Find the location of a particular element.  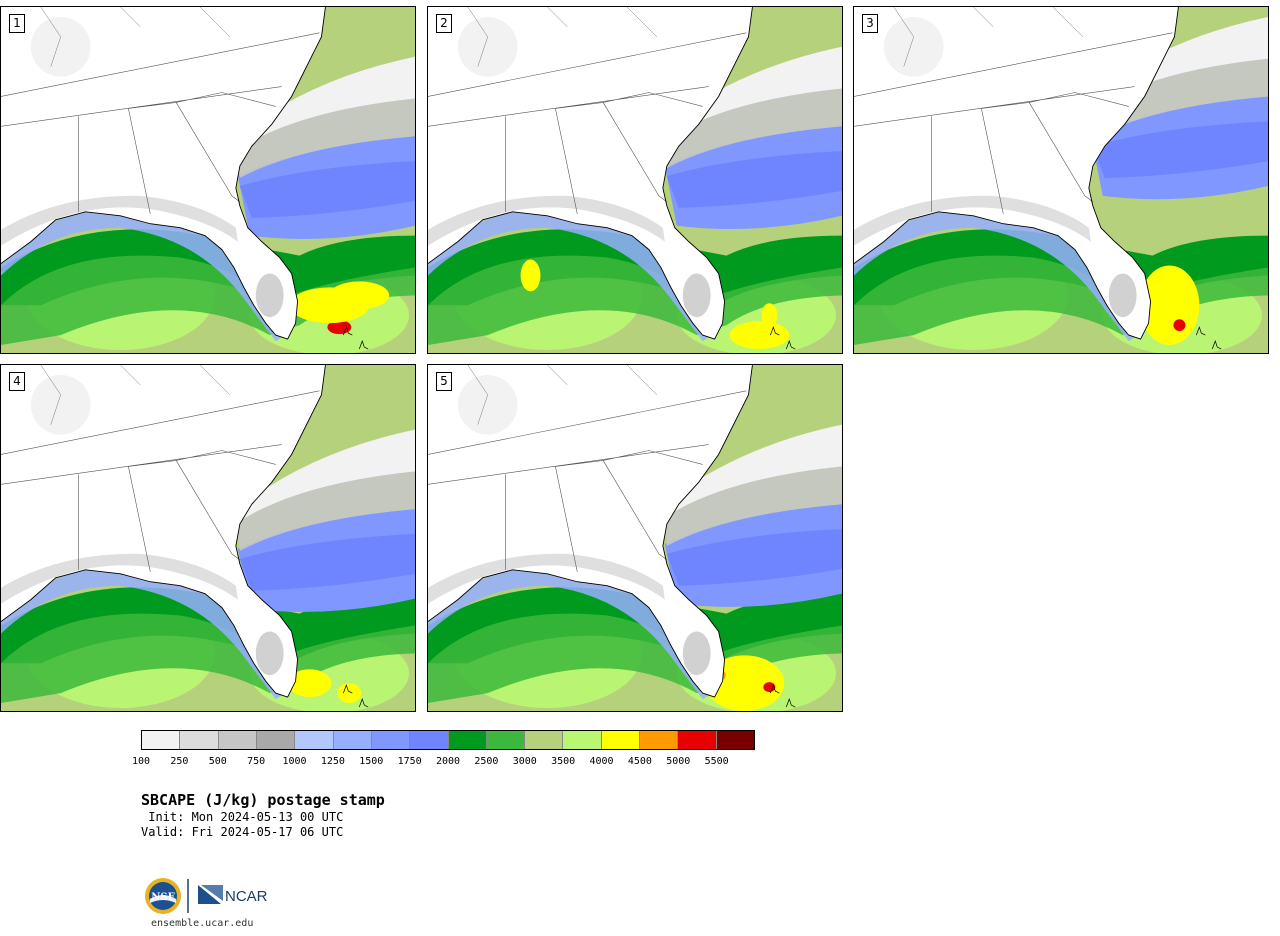

ensemble-member-panel-3: 3 is located at coordinates (1061, 180).